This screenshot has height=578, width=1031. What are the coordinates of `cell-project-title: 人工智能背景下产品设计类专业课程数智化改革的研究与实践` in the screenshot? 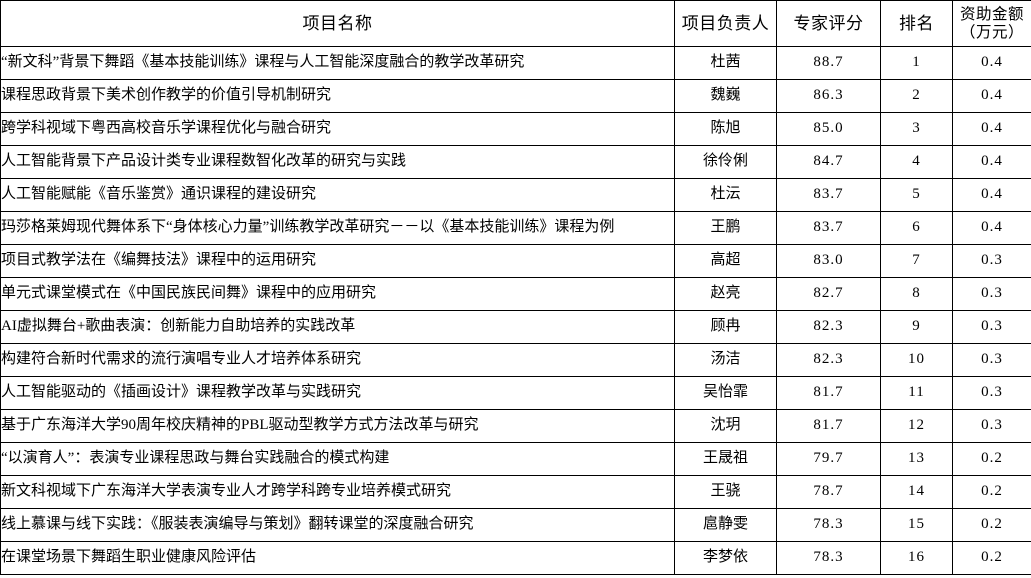 It's located at (337, 162).